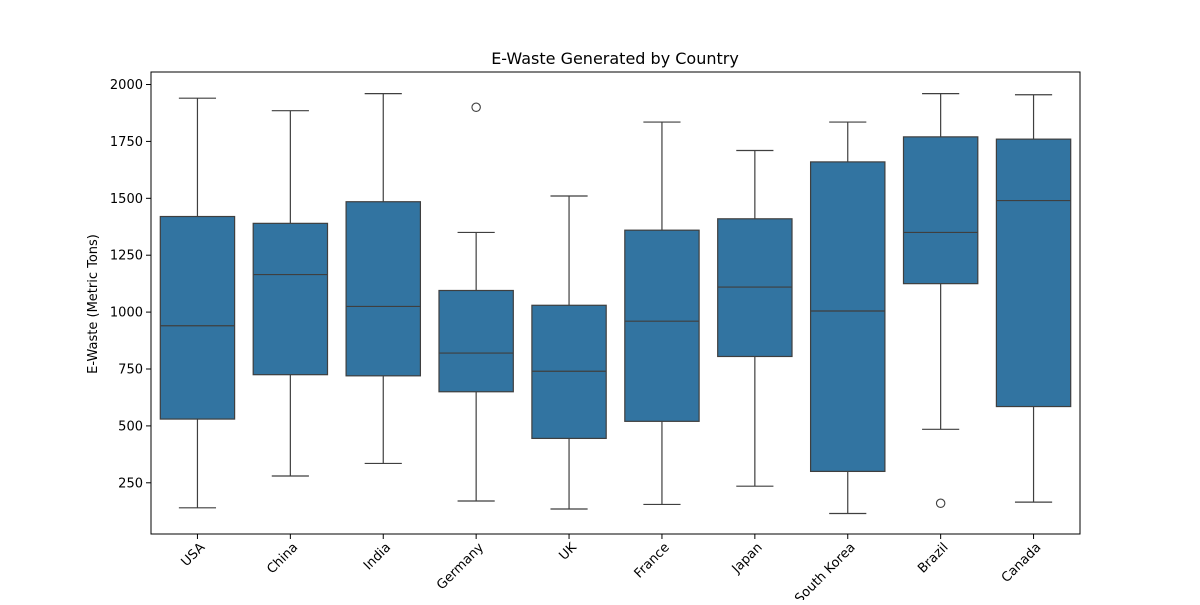 The image size is (1200, 605). Describe the element at coordinates (126, 85) in the screenshot. I see `y-tick-label: 2000` at that location.